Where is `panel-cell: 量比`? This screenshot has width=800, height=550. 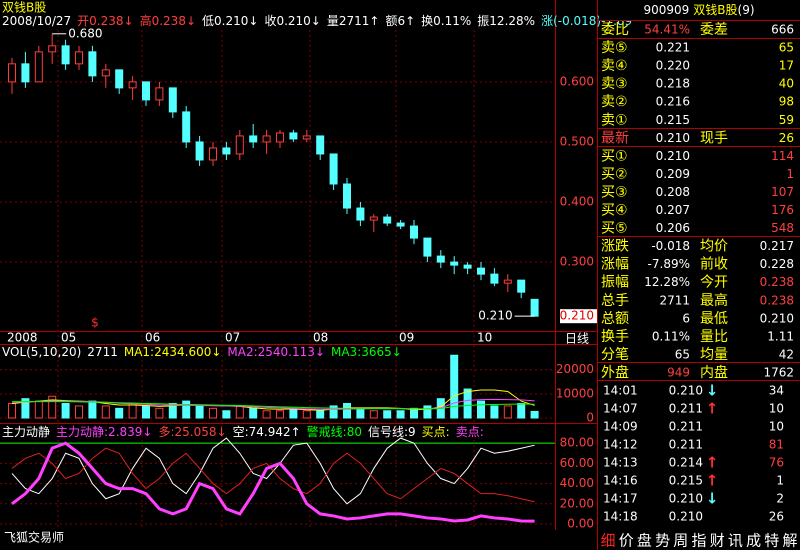
panel-cell: 量比 is located at coordinates (714, 337).